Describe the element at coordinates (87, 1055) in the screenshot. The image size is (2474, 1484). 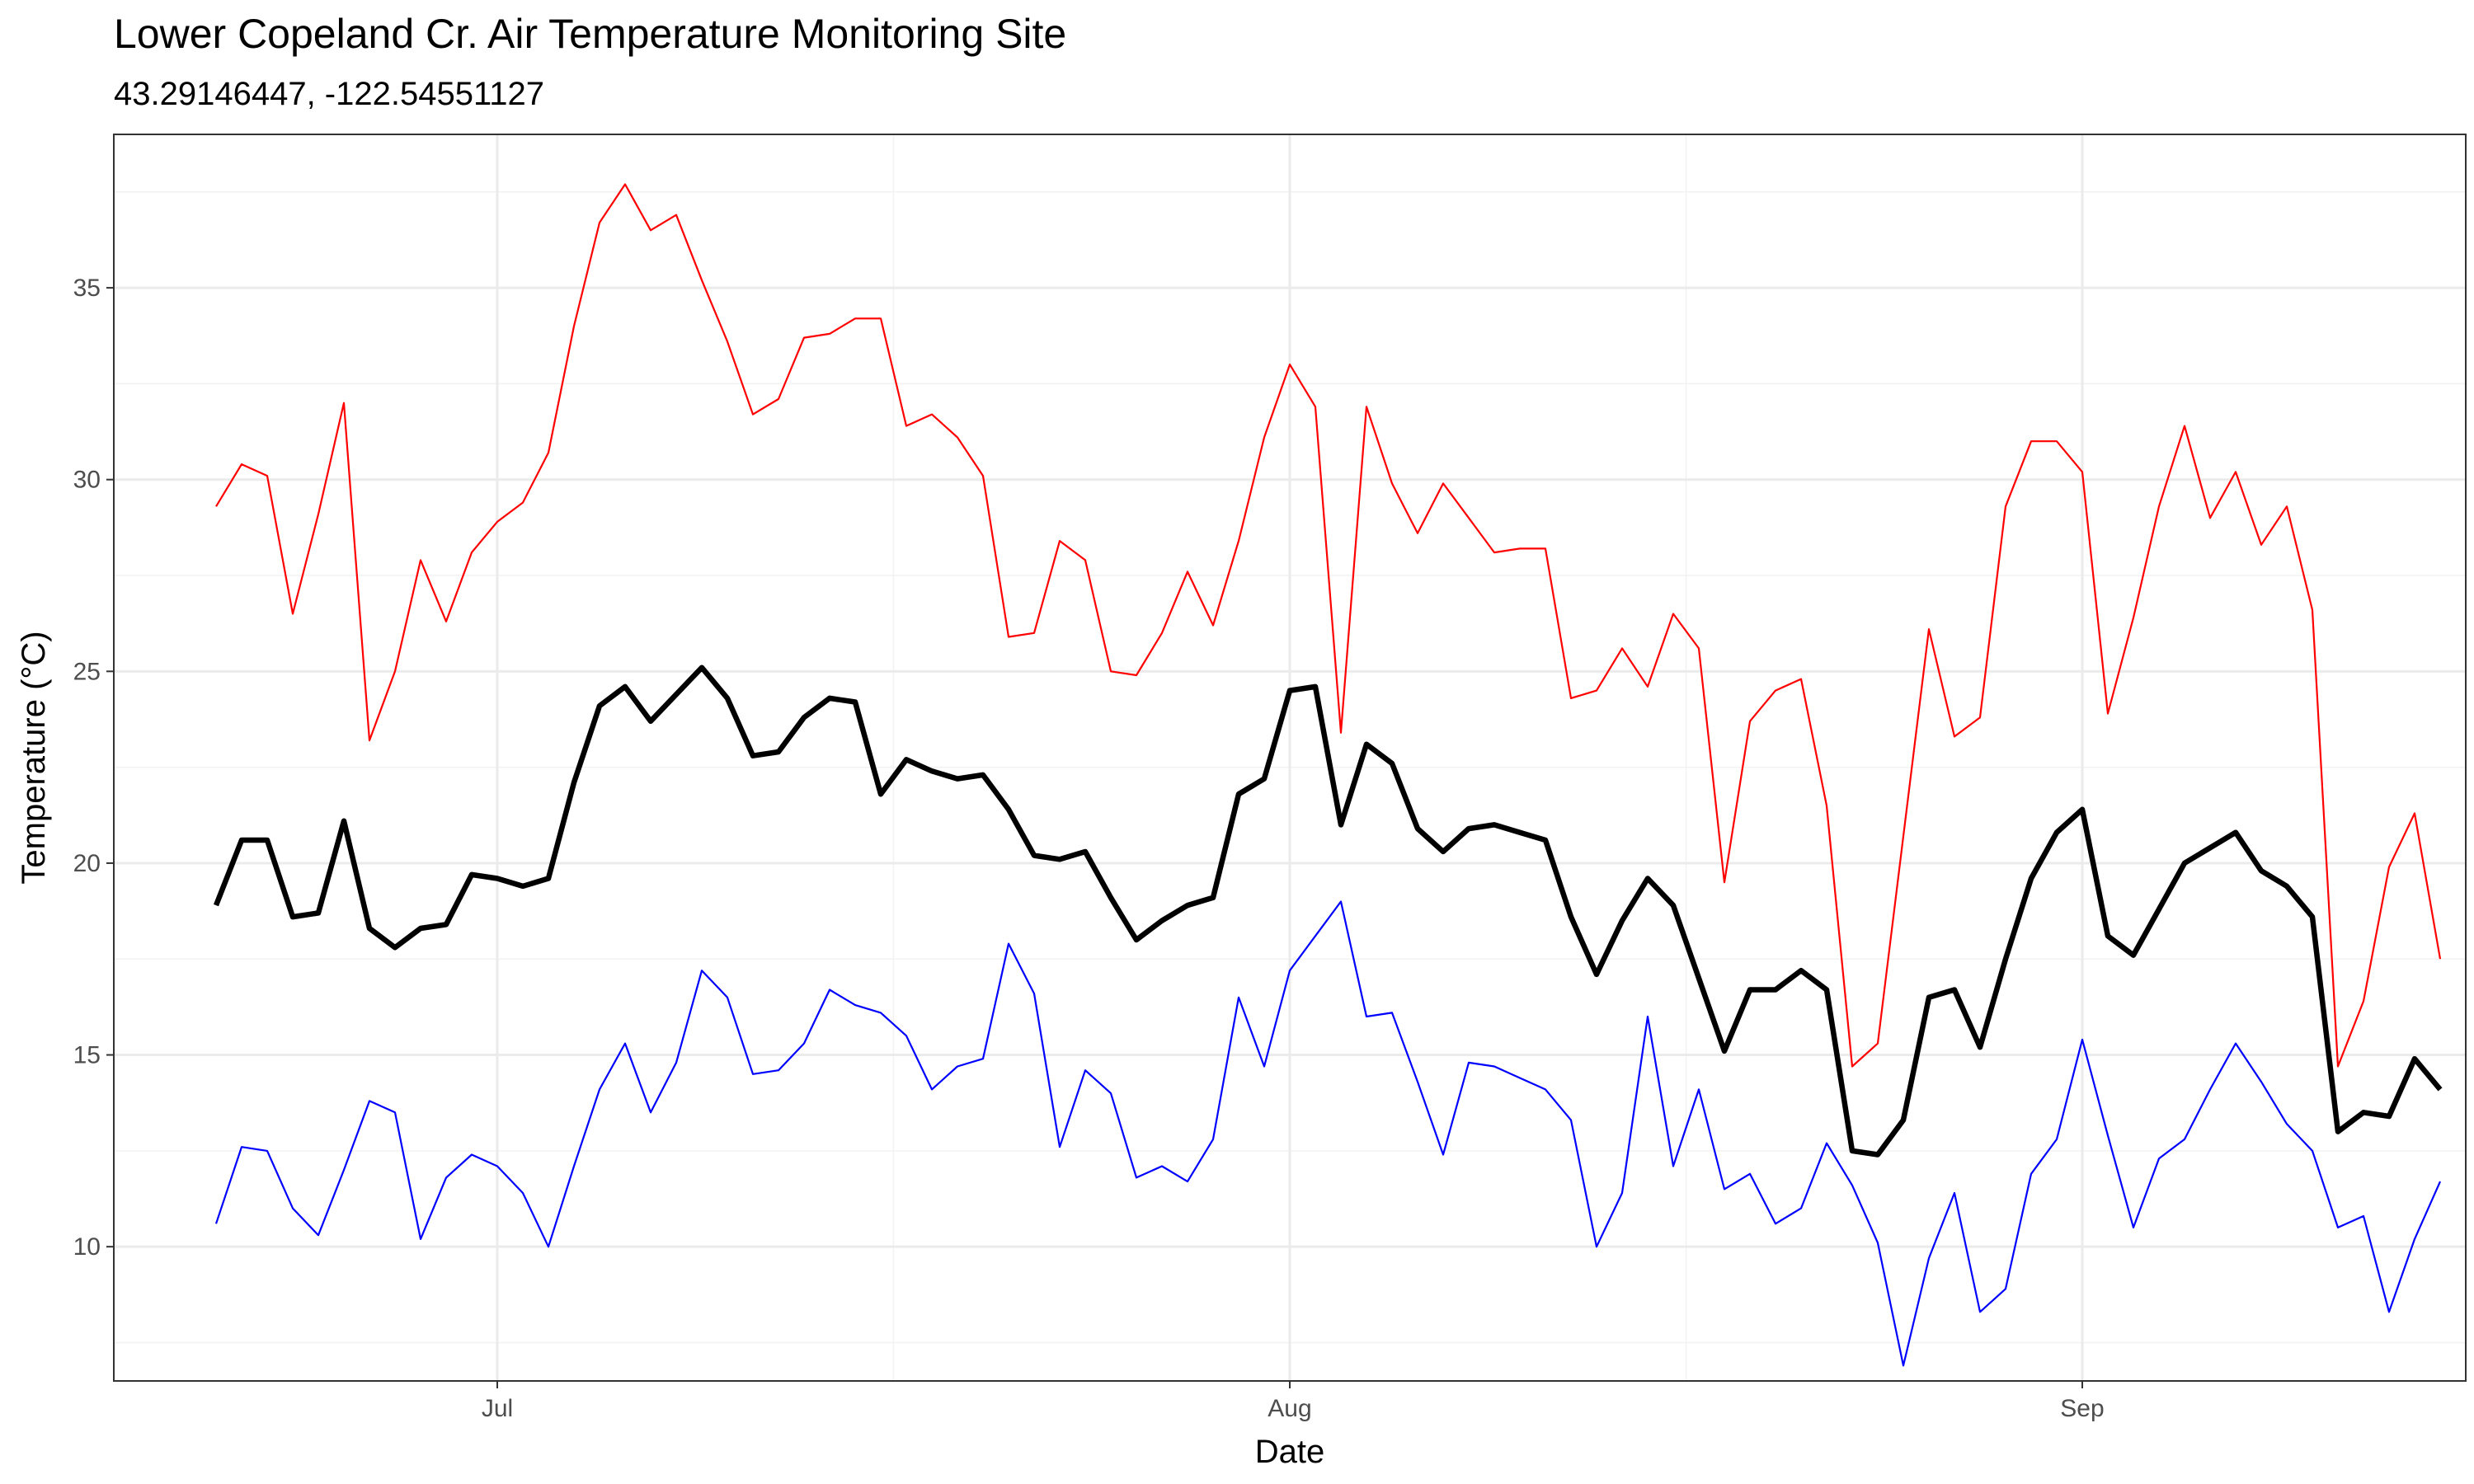
I see `y-tick-label: 15` at that location.